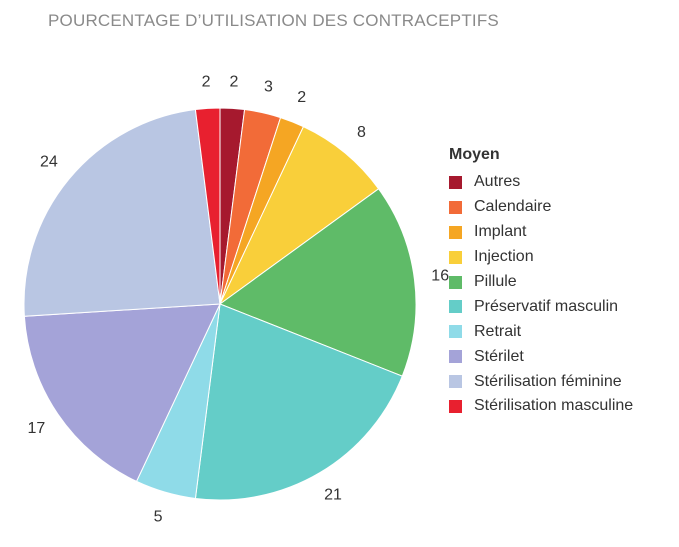 The width and height of the screenshot is (679, 547). I want to click on legend-label: Stérilisation féminine, so click(548, 381).